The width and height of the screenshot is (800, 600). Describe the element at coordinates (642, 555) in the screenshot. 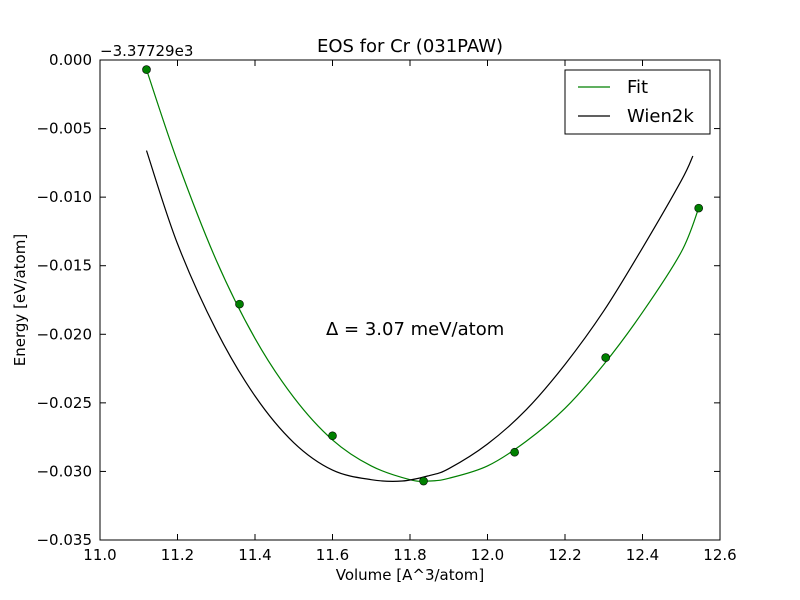

I see `x-tick-label: 12.4` at that location.